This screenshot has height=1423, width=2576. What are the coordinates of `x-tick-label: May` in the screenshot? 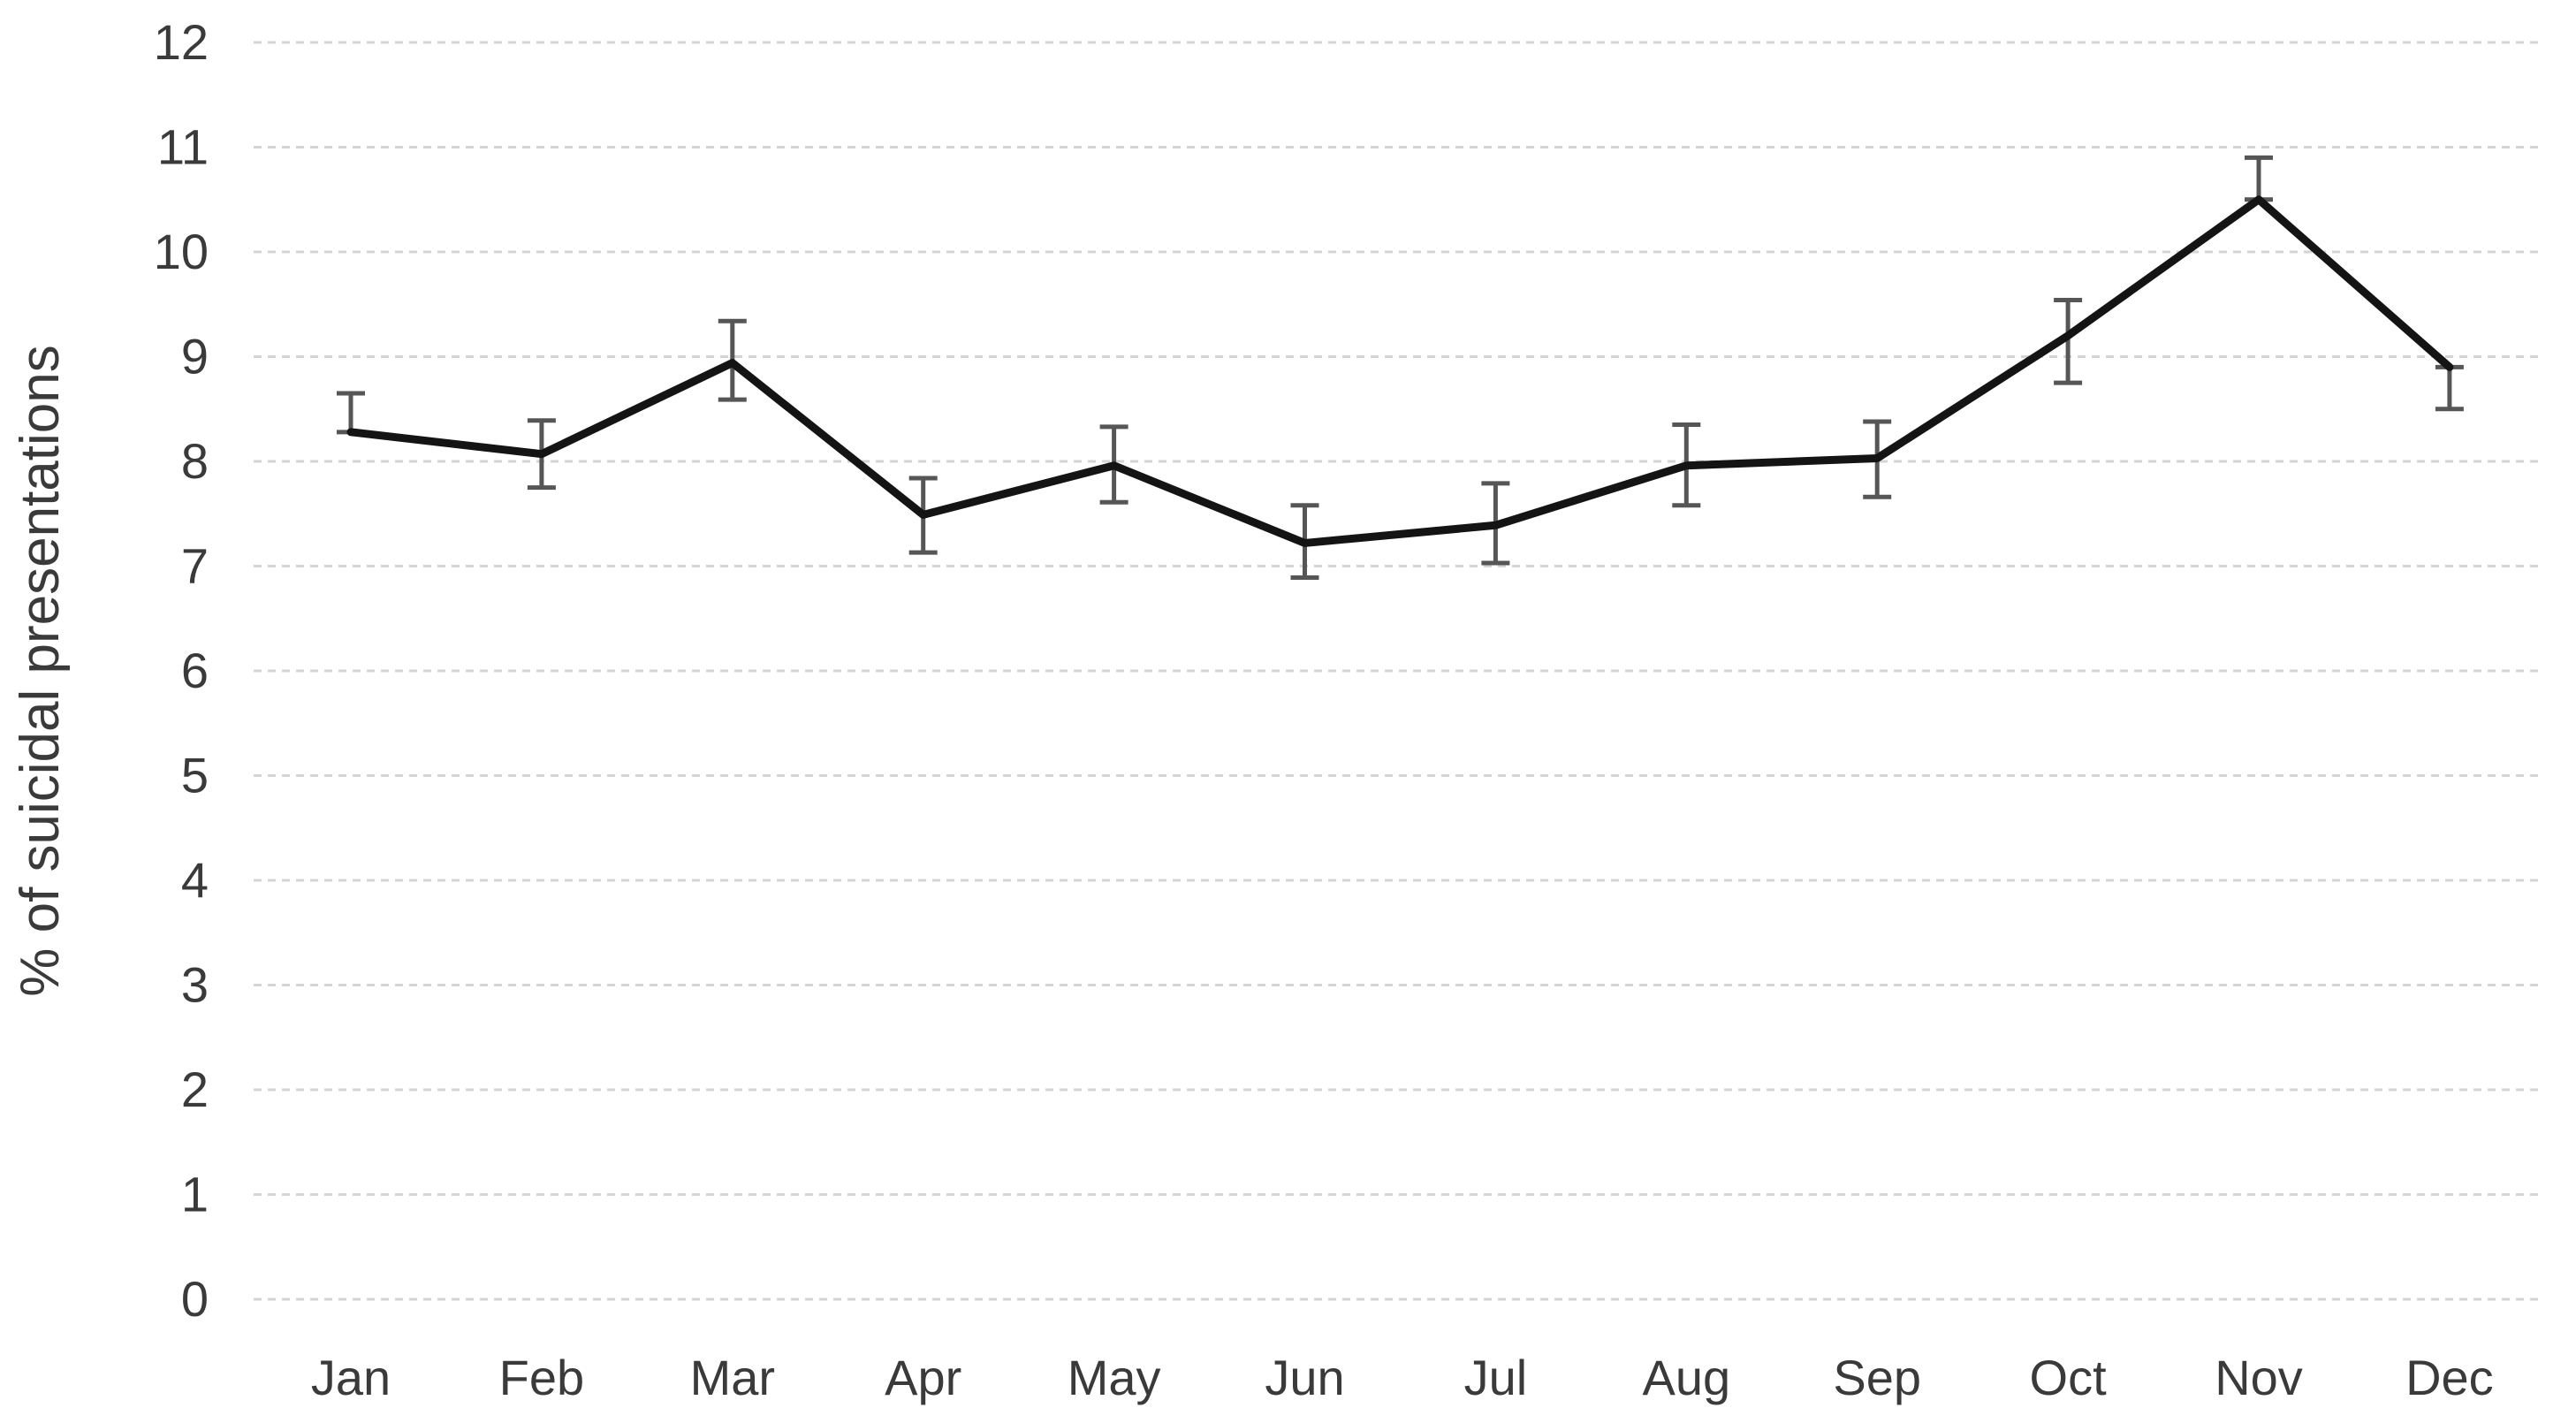 It's located at (1114, 1377).